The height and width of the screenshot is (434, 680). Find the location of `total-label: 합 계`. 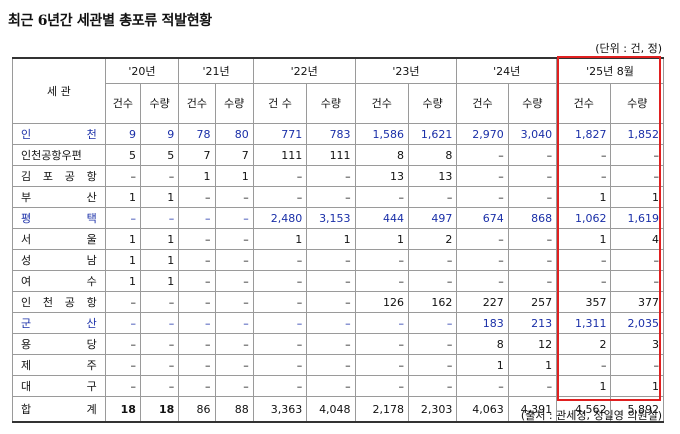

total-label: 합 계 is located at coordinates (59, 409).